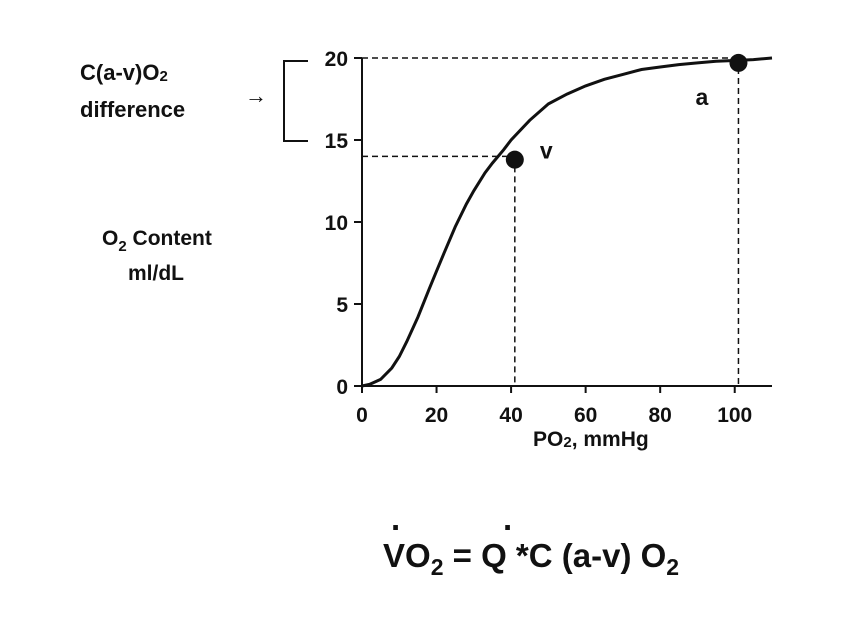 This screenshot has height=624, width=858. I want to click on x-axis-title: PO2, mmHg, so click(591, 439).